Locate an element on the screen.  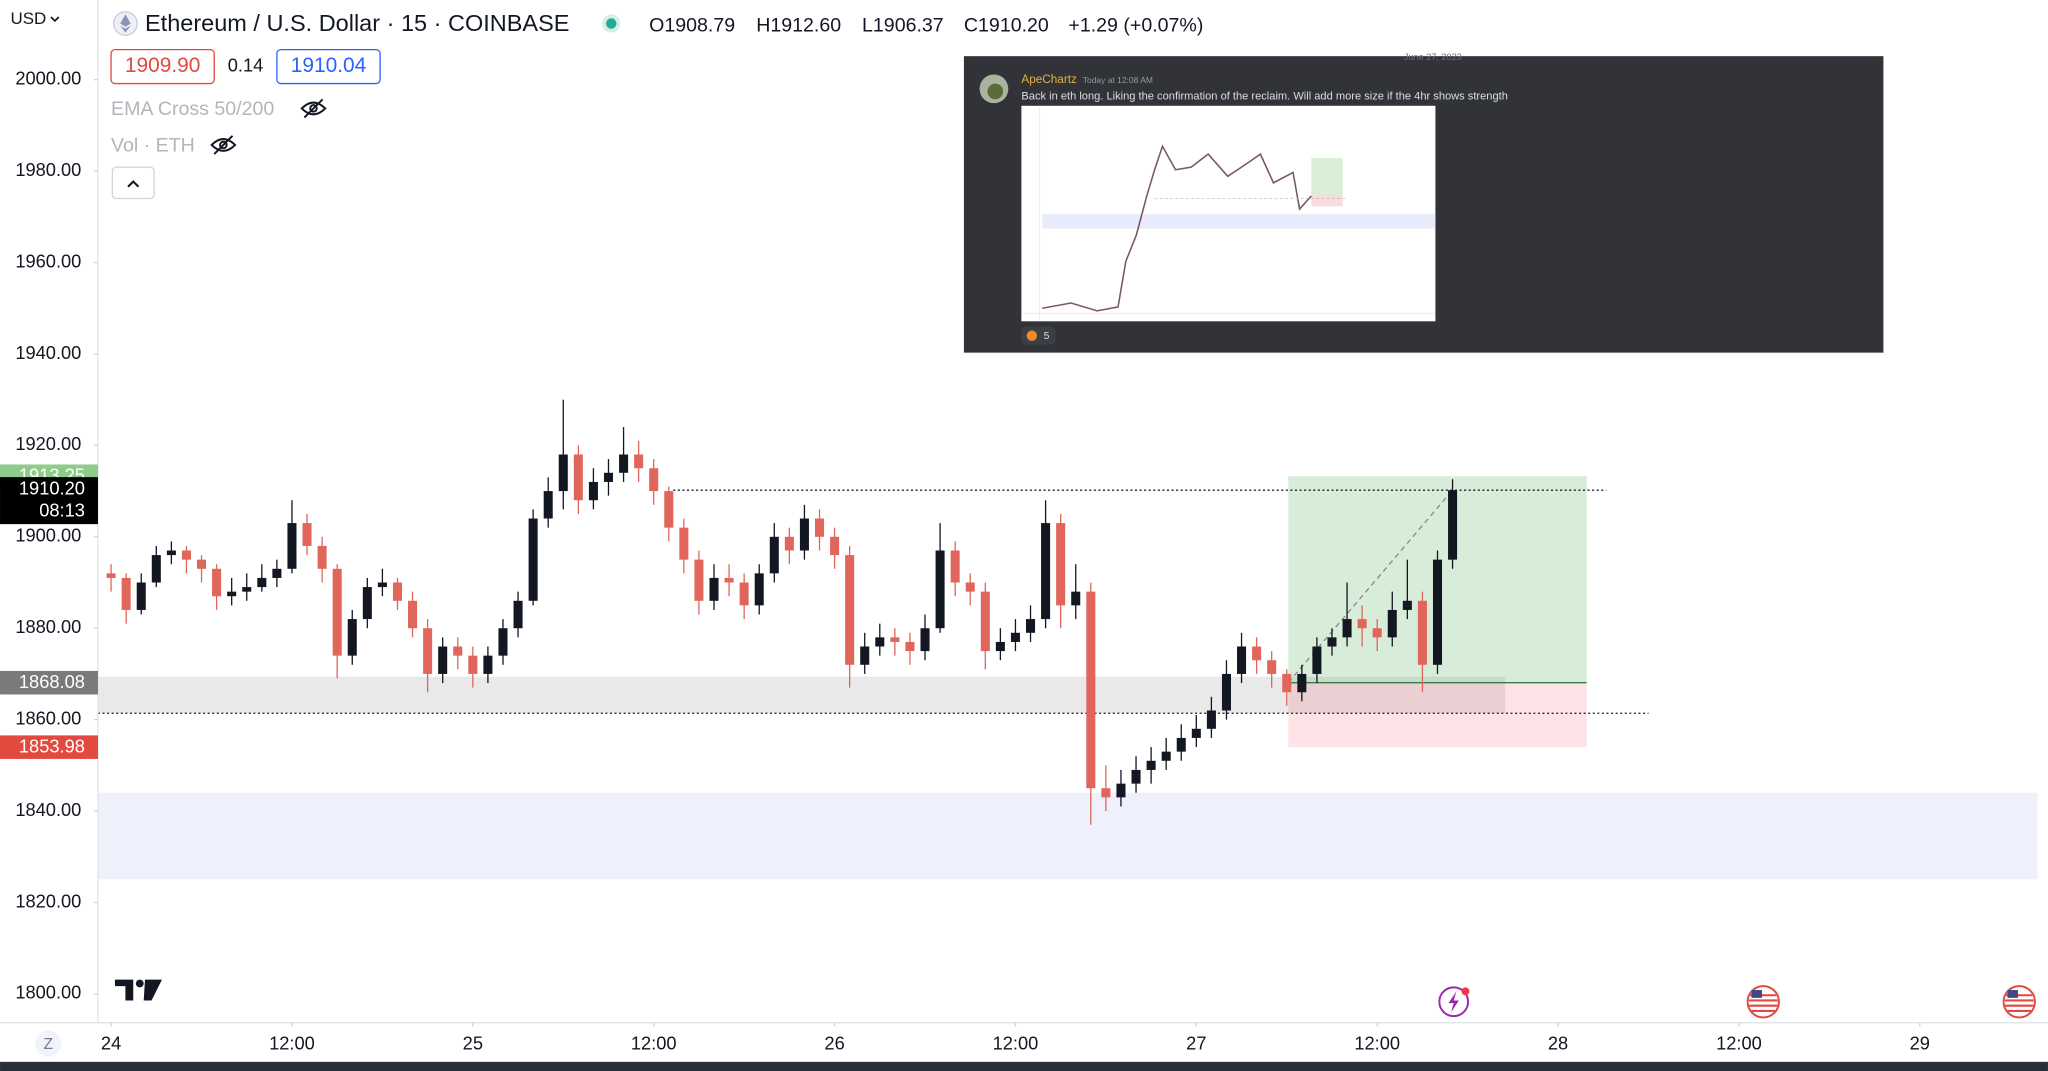
ohlc-open: O1908.79 is located at coordinates (692, 25).